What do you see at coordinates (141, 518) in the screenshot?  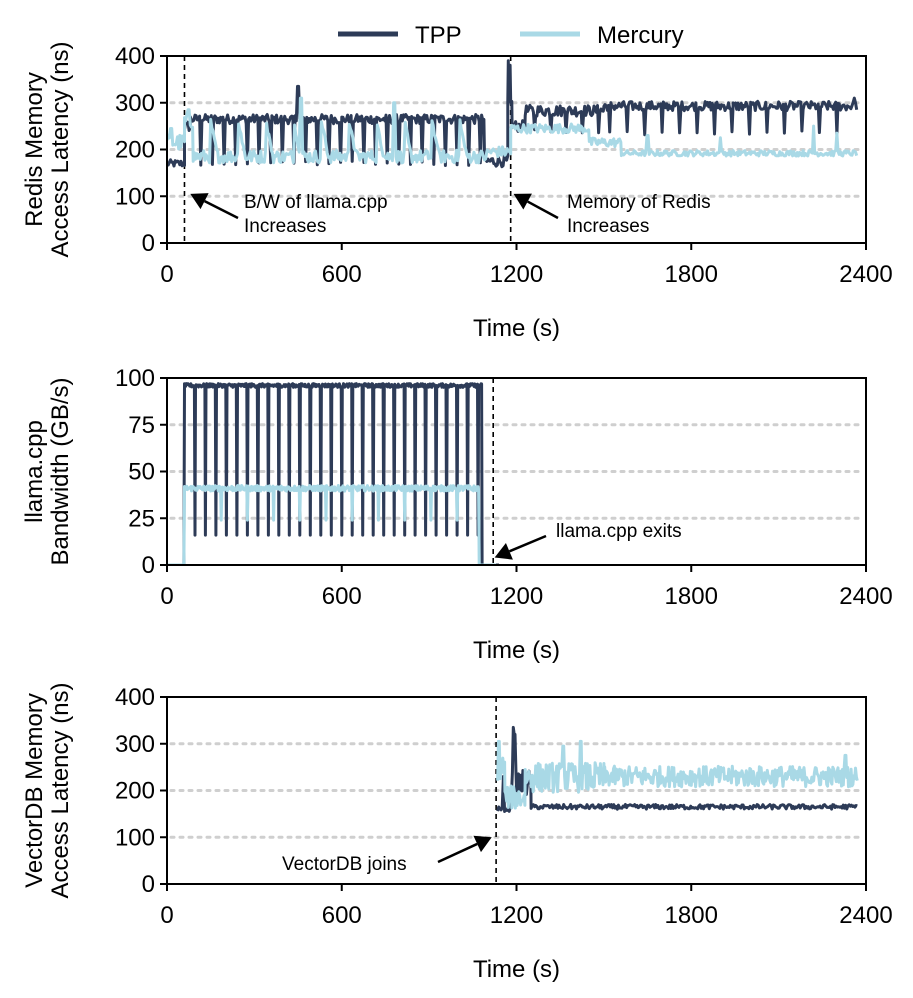 I see `y-tick-label-llama-1: 25` at bounding box center [141, 518].